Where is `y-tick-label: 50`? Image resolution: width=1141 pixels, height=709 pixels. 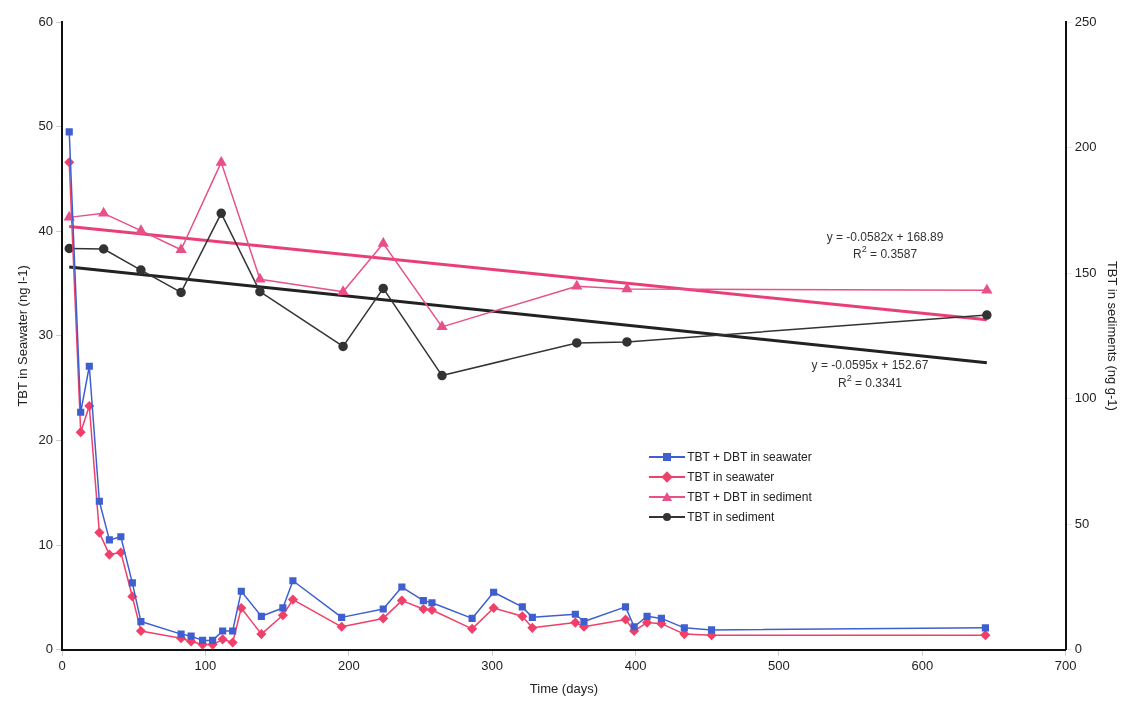 y-tick-label: 50 is located at coordinates (46, 126).